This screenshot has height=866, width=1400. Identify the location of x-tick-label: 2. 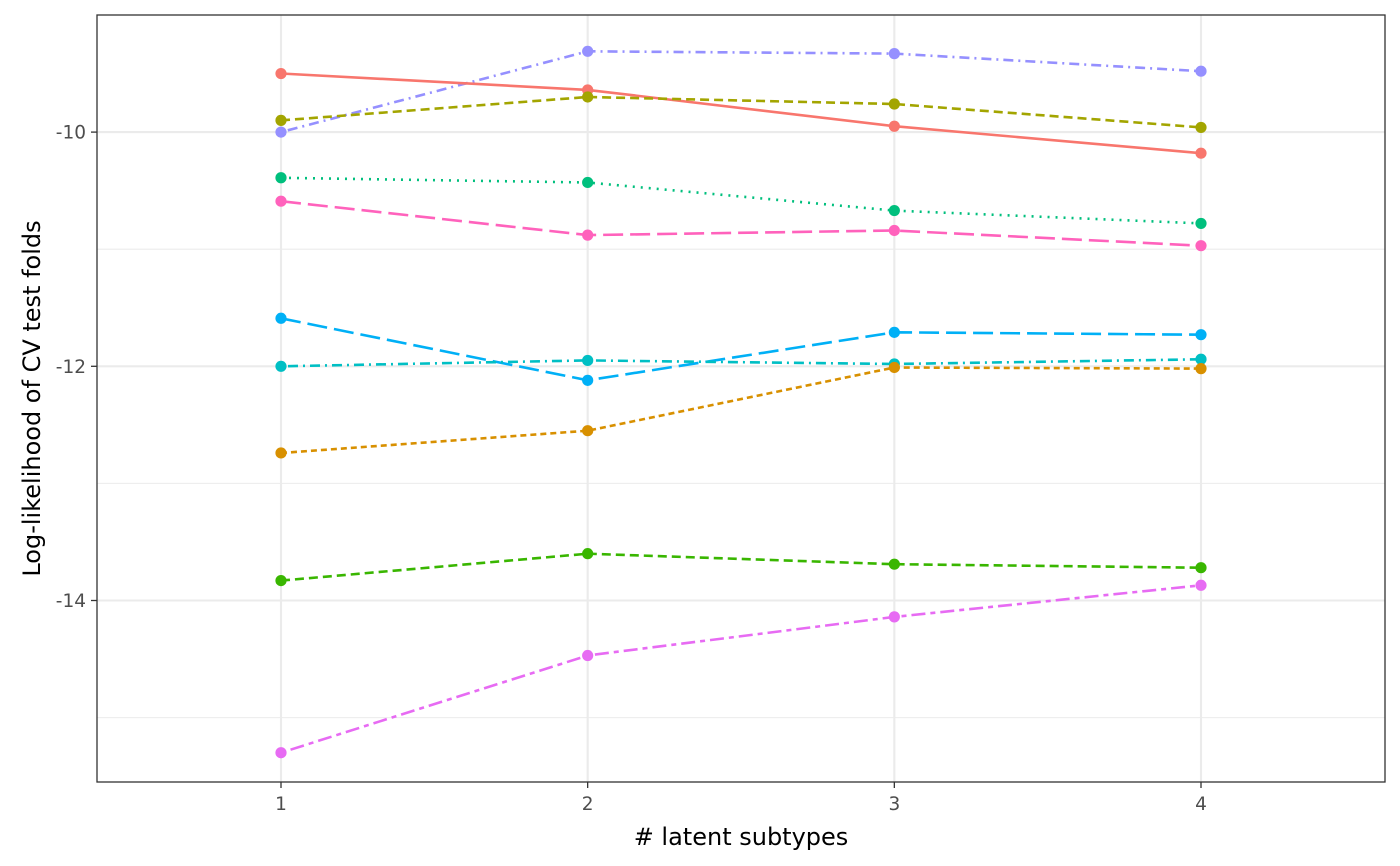
(588, 804).